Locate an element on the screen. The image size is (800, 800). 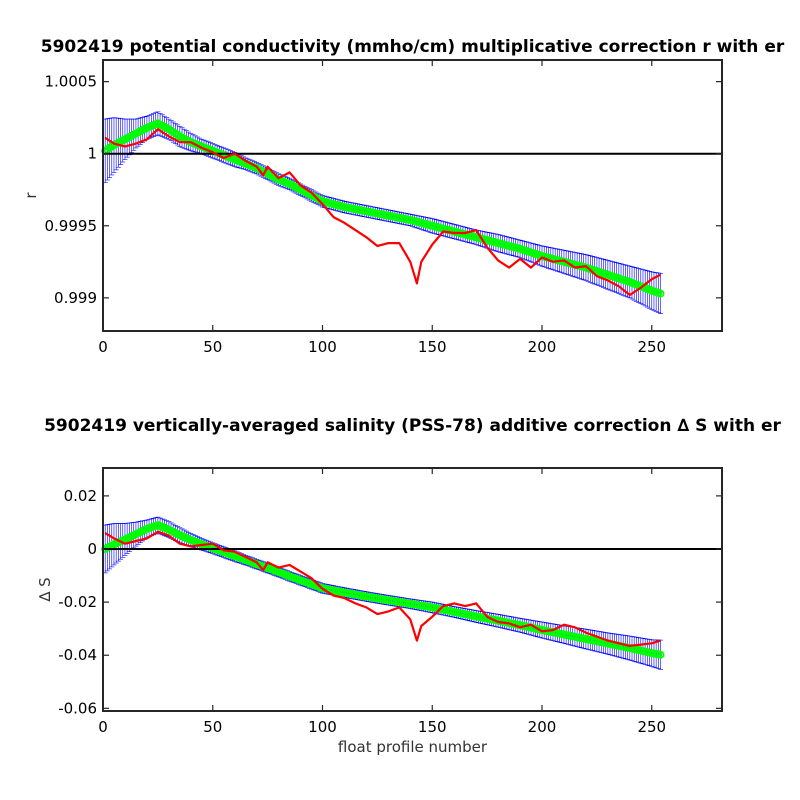
y-axis-label: r is located at coordinates (31, 195).